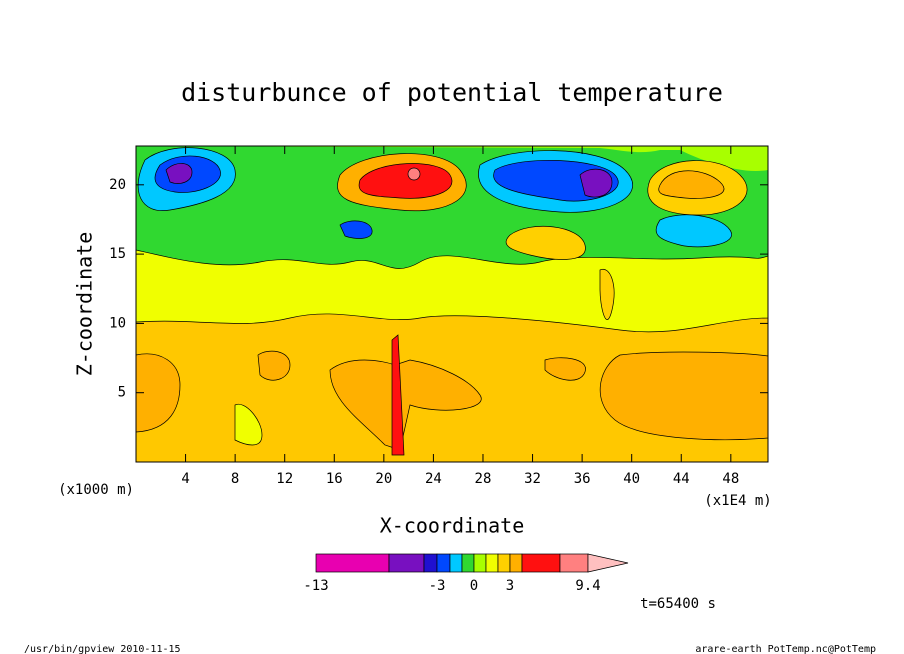 This screenshot has width=904, height=654. Describe the element at coordinates (608, 563) in the screenshot. I see `colorbar-extension` at that location.